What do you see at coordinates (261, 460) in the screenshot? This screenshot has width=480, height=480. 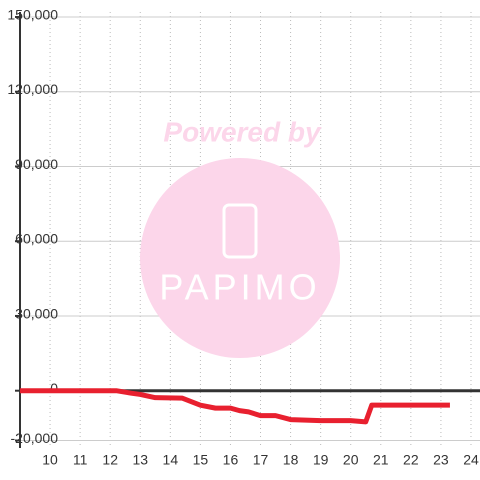 I see `x-tick-label: 17` at bounding box center [261, 460].